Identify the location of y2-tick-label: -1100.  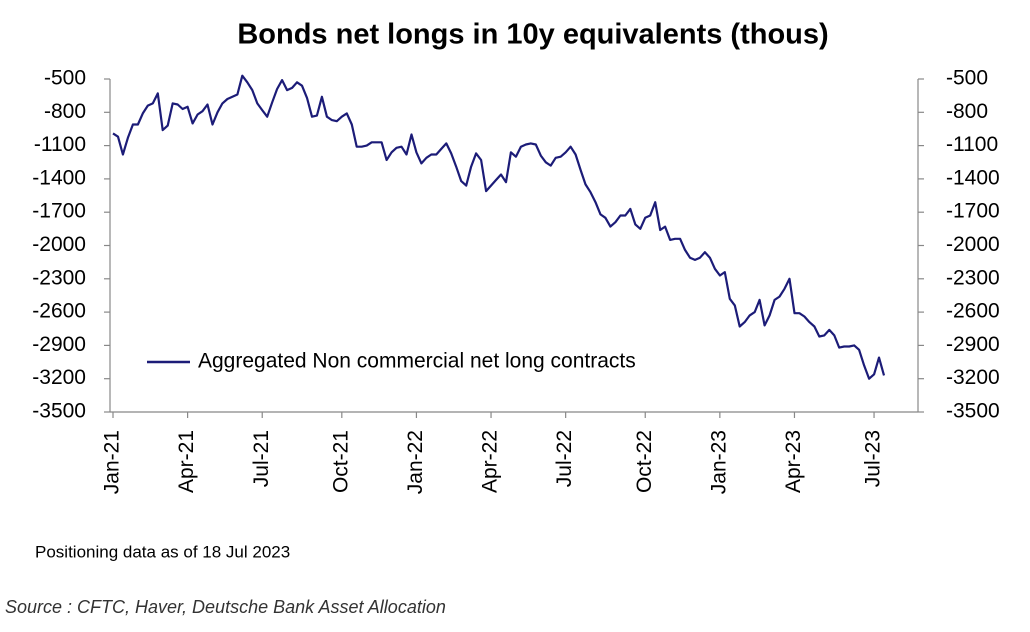
(972, 144).